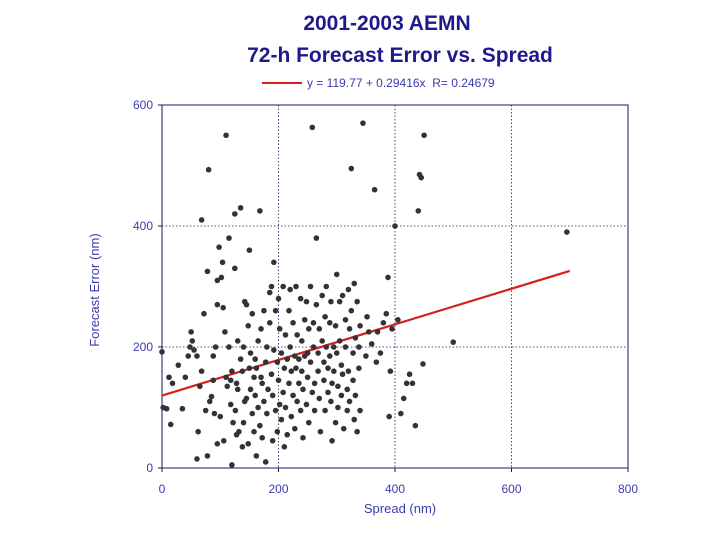 The image size is (720, 540). What do you see at coordinates (143, 347) in the screenshot?
I see `y-tick-label: 200` at bounding box center [143, 347].